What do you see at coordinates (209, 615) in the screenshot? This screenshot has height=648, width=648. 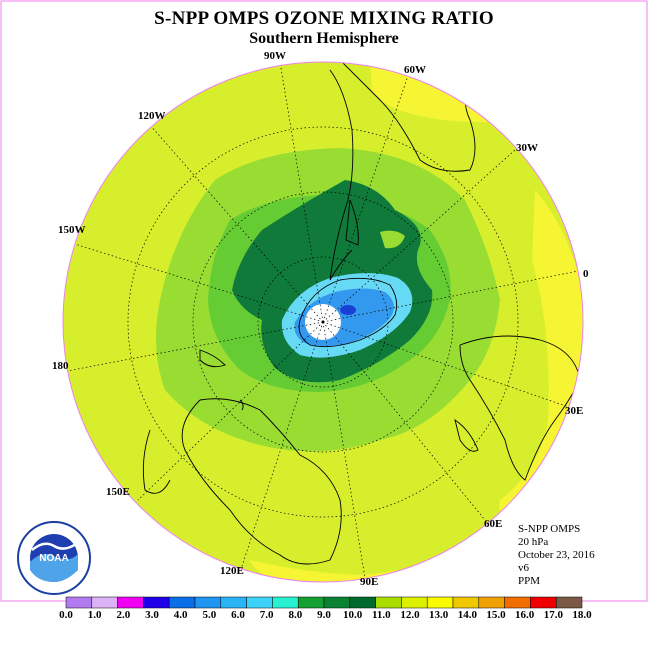 I see `colorbar-tick-label: 5.0` at bounding box center [209, 615].